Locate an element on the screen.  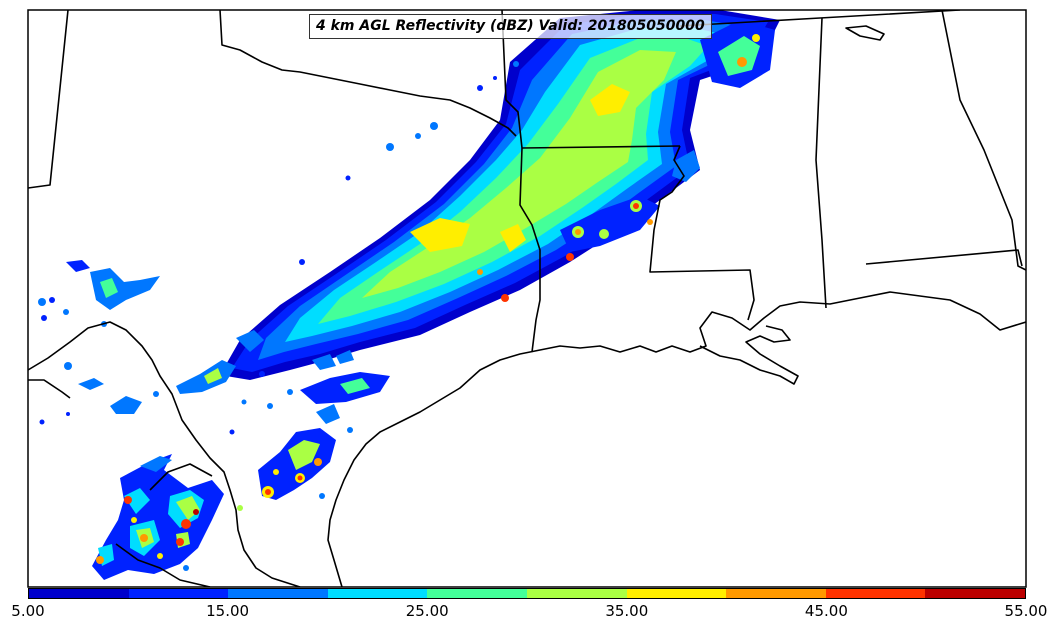
mexico-border is located at coordinates (164, 454).